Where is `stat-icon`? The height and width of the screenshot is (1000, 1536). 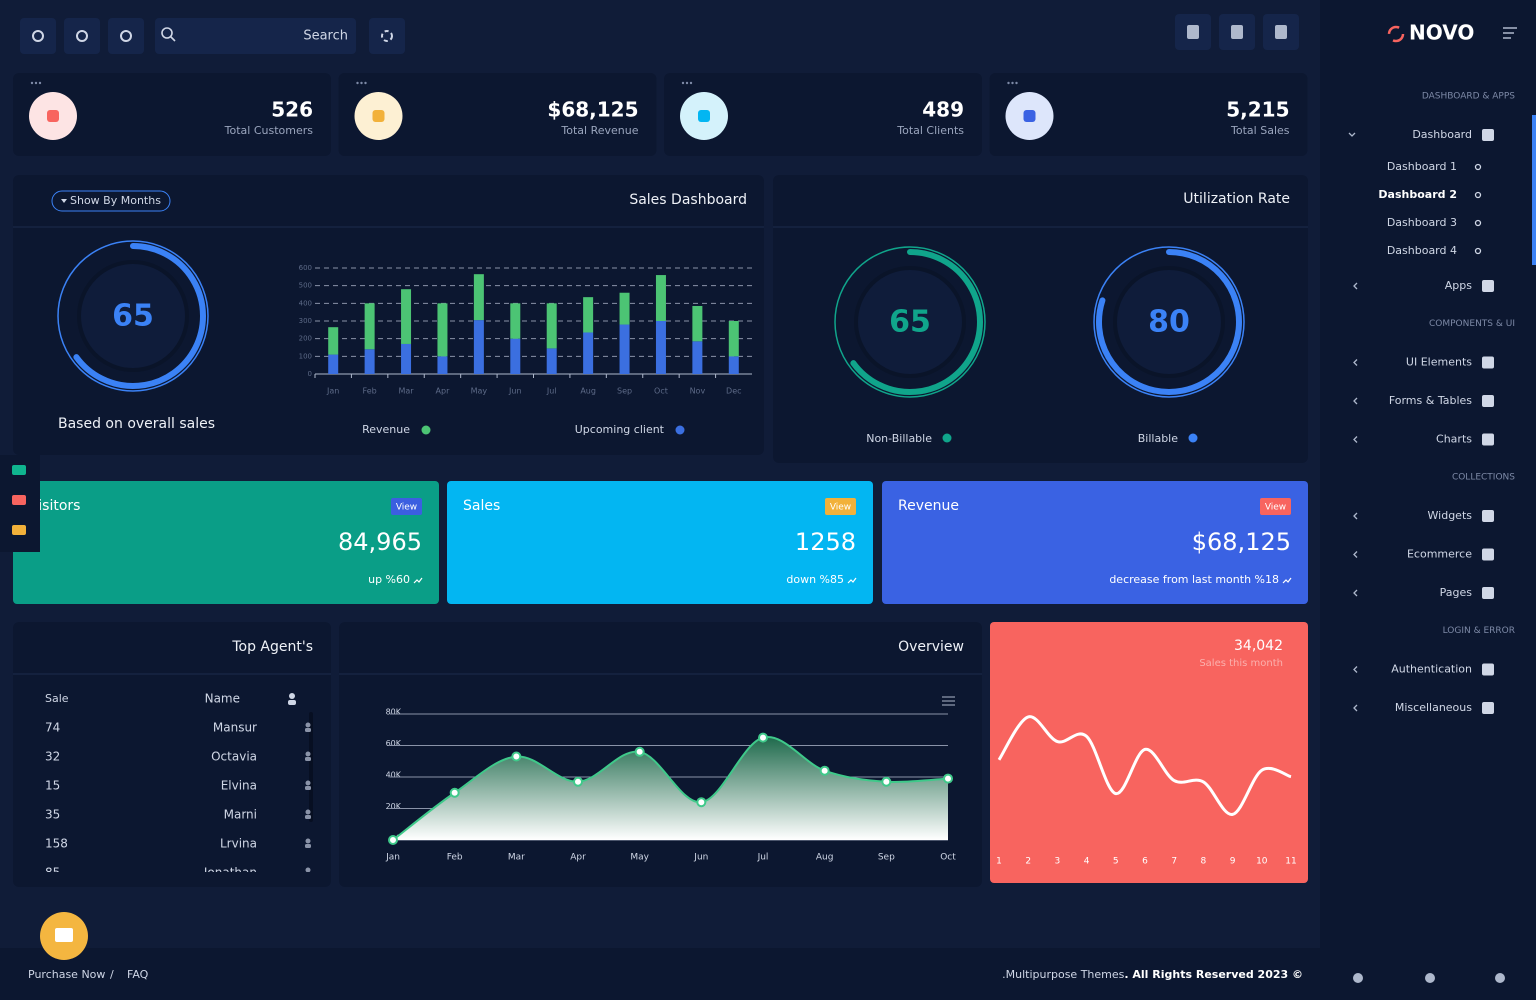 stat-icon is located at coordinates (378, 116).